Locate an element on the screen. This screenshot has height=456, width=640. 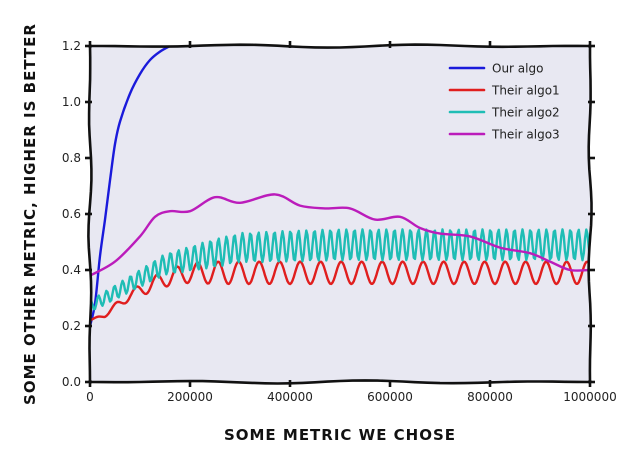
x-tick-label: 0 is located at coordinates (90, 397).